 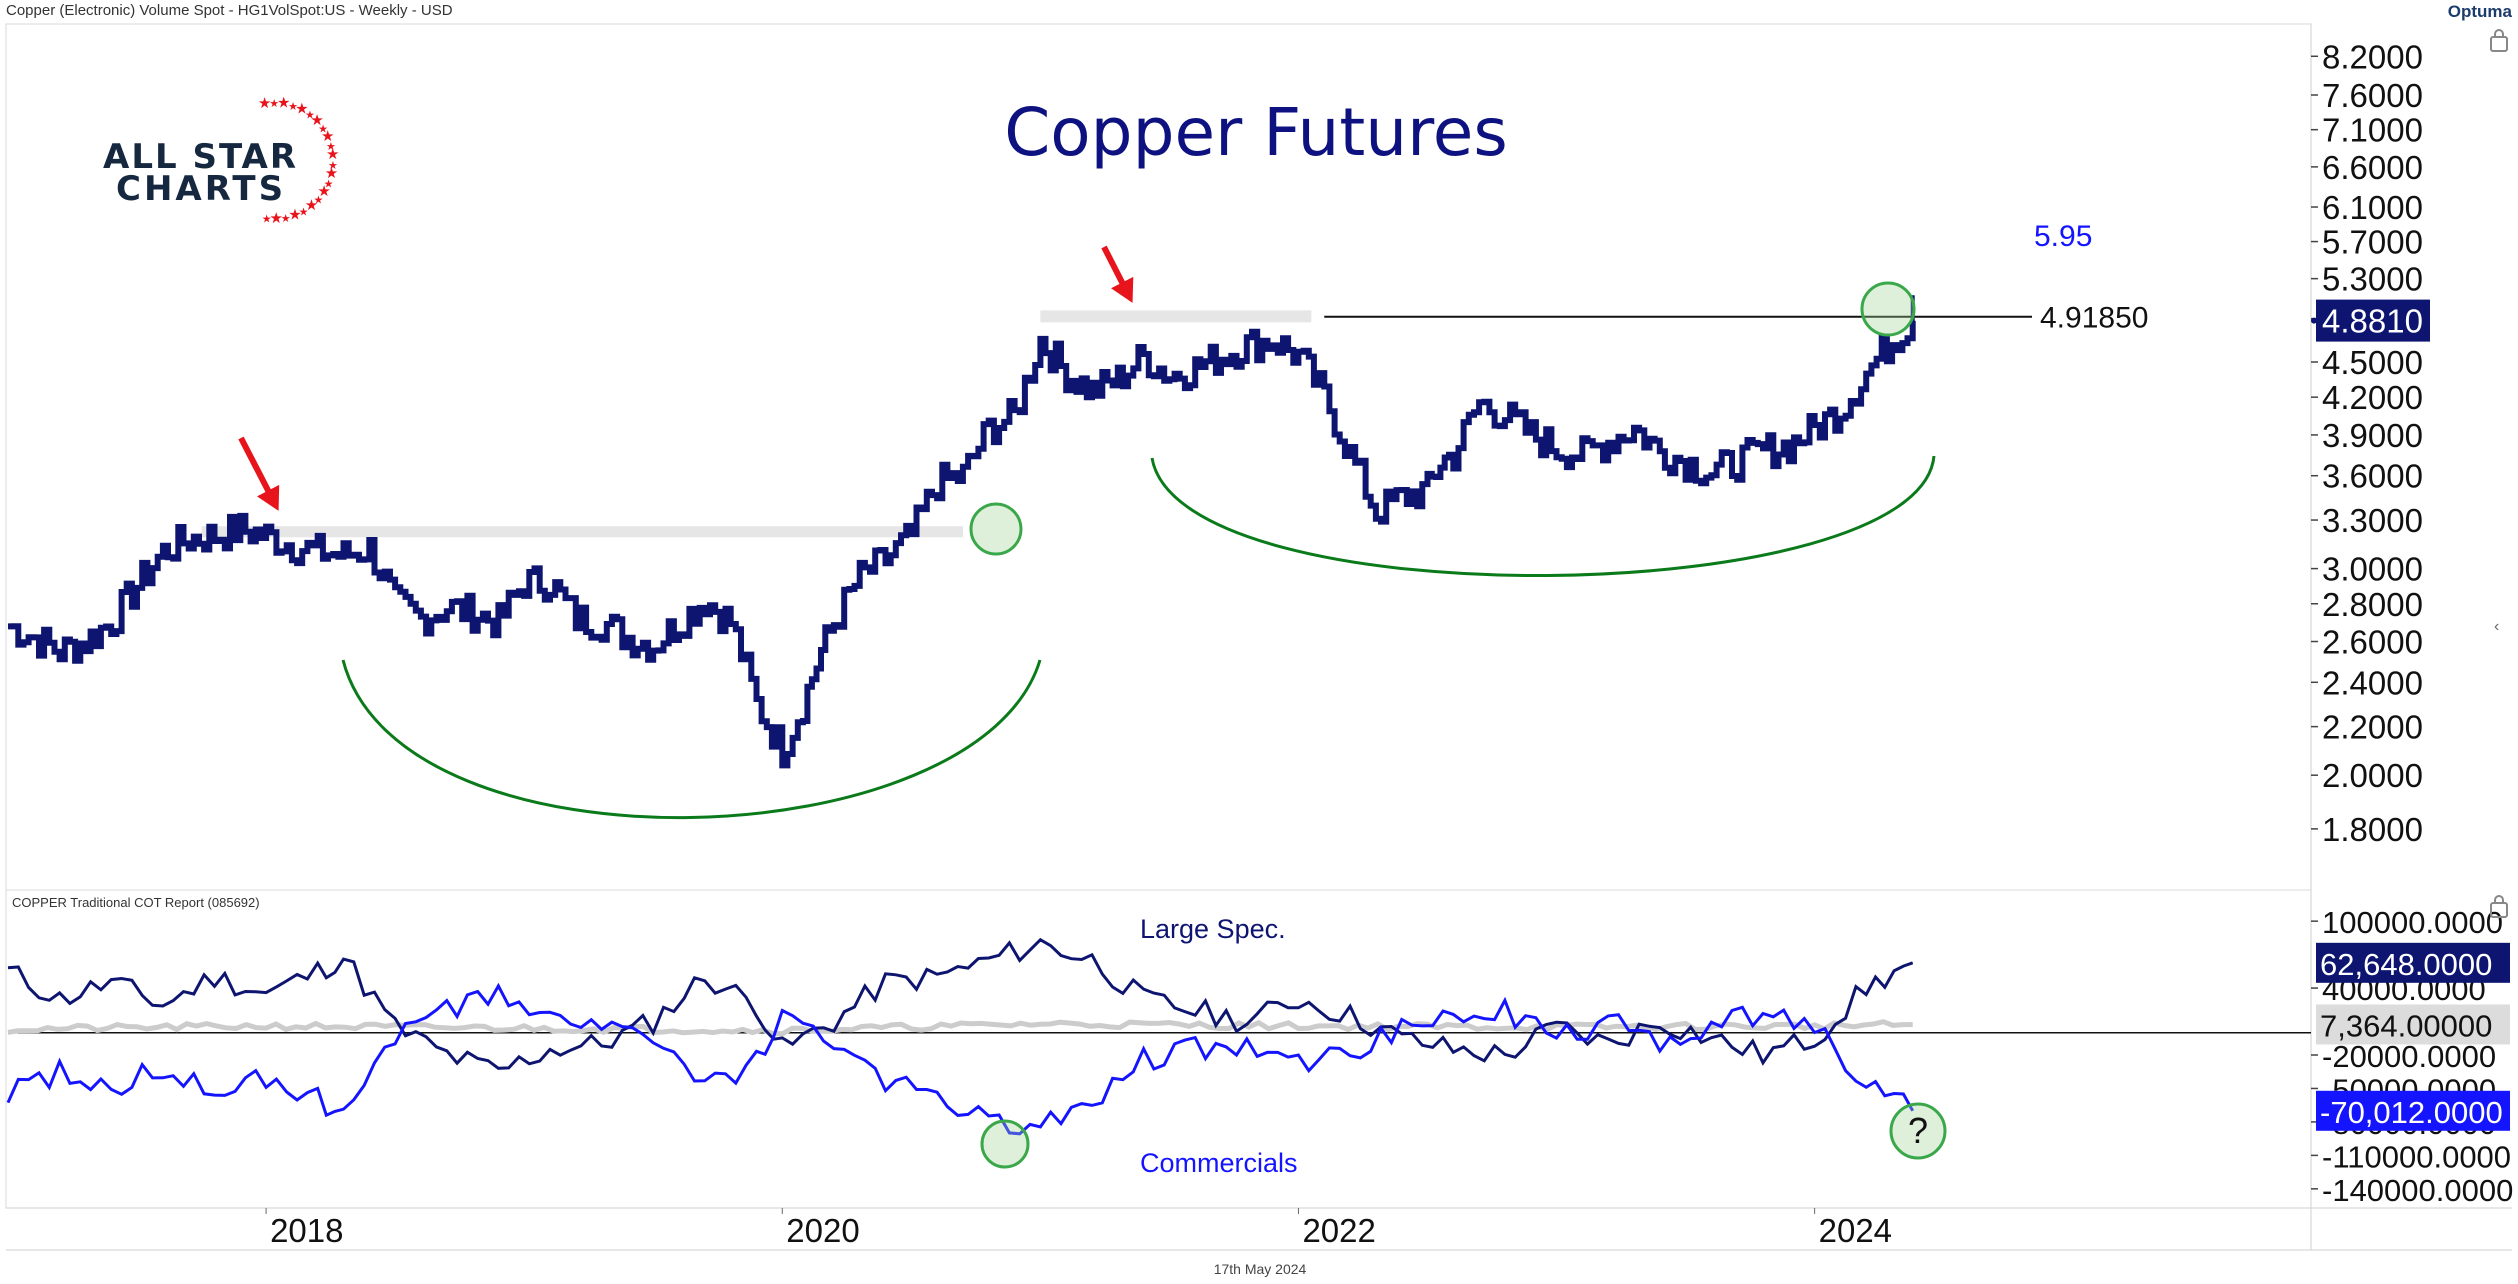 I want to click on commercials-line, so click(x=960, y=1059).